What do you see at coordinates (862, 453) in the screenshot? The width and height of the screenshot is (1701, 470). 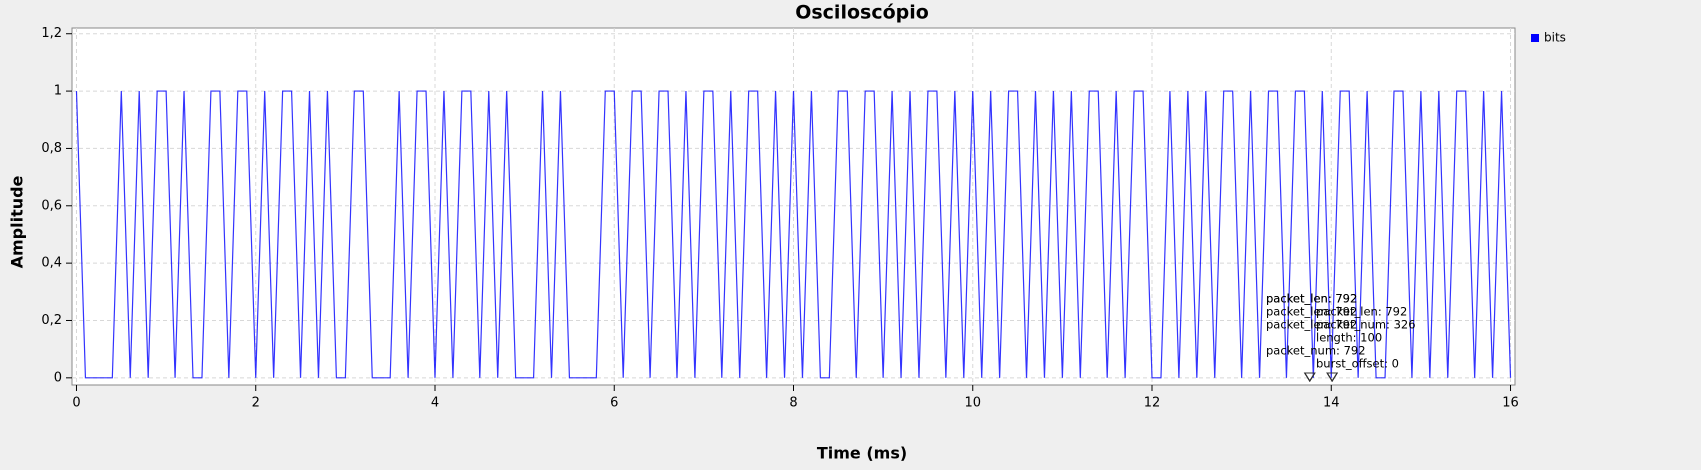 I see `x-axis-label: Time (ms)` at bounding box center [862, 453].